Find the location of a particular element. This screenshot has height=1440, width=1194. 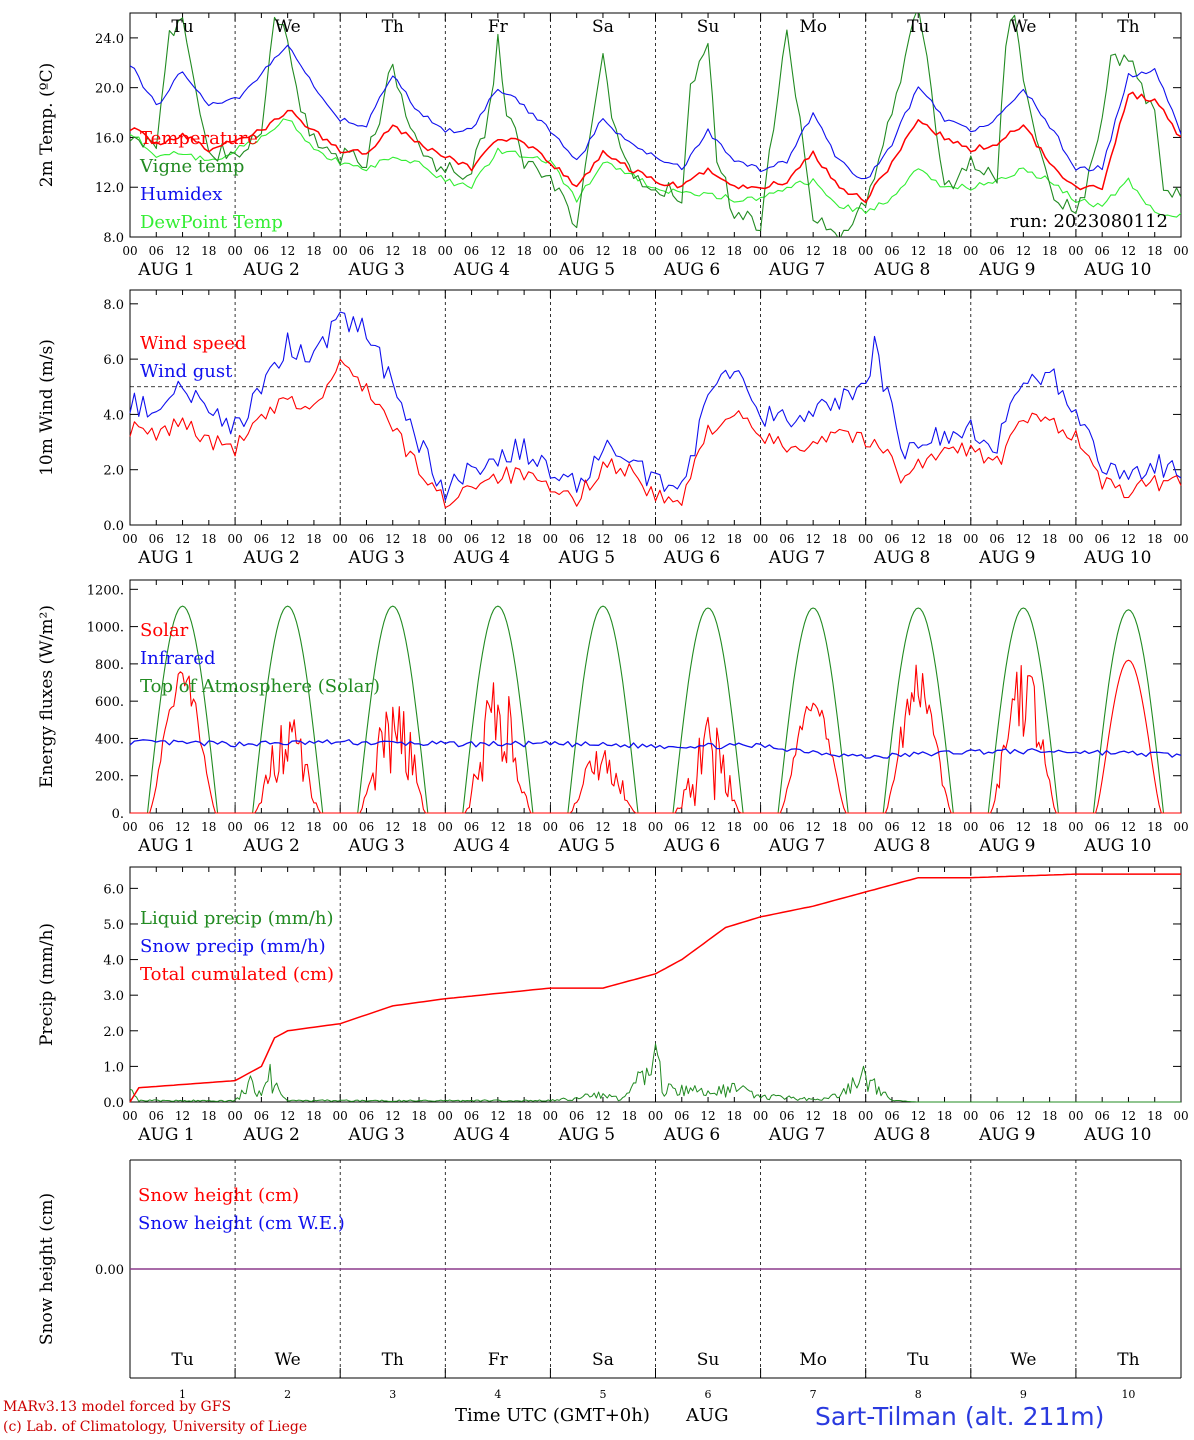

y-tick-label: 600. is located at coordinates (109, 702).